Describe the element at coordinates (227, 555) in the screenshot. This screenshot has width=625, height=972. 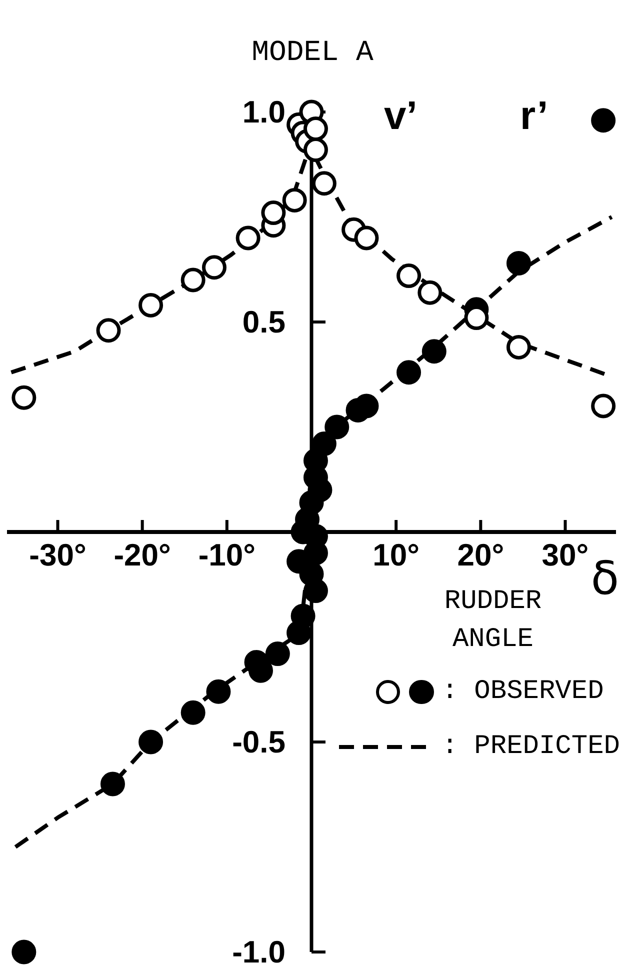
I see `x-tick-label: -10°` at that location.